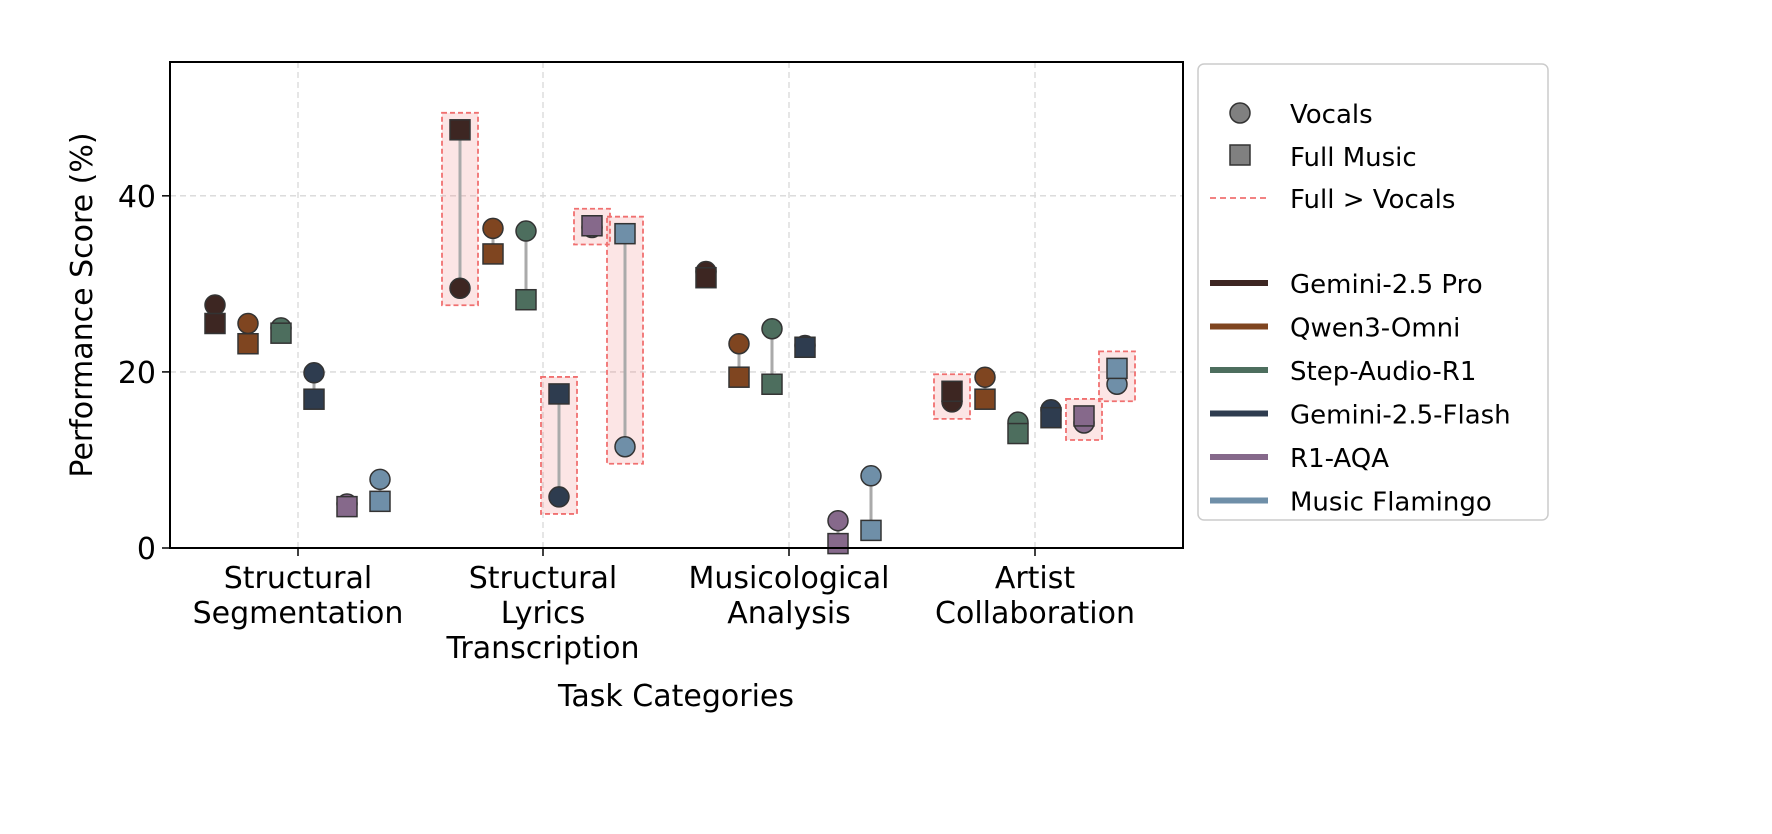  What do you see at coordinates (543, 613) in the screenshot?
I see `x-tick-label: Lyrics` at bounding box center [543, 613].